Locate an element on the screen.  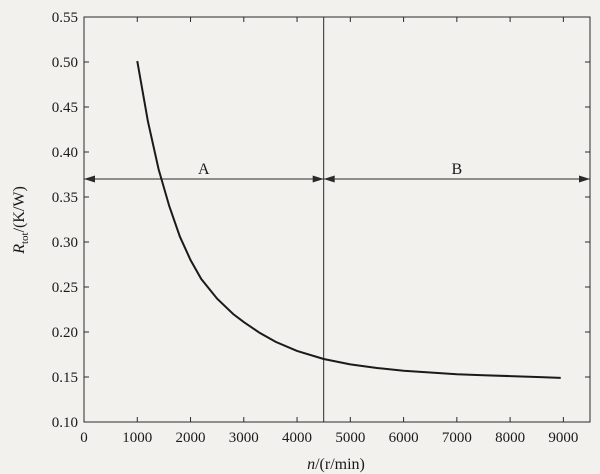
y-tick-label: 0.45 is located at coordinates (65, 108).